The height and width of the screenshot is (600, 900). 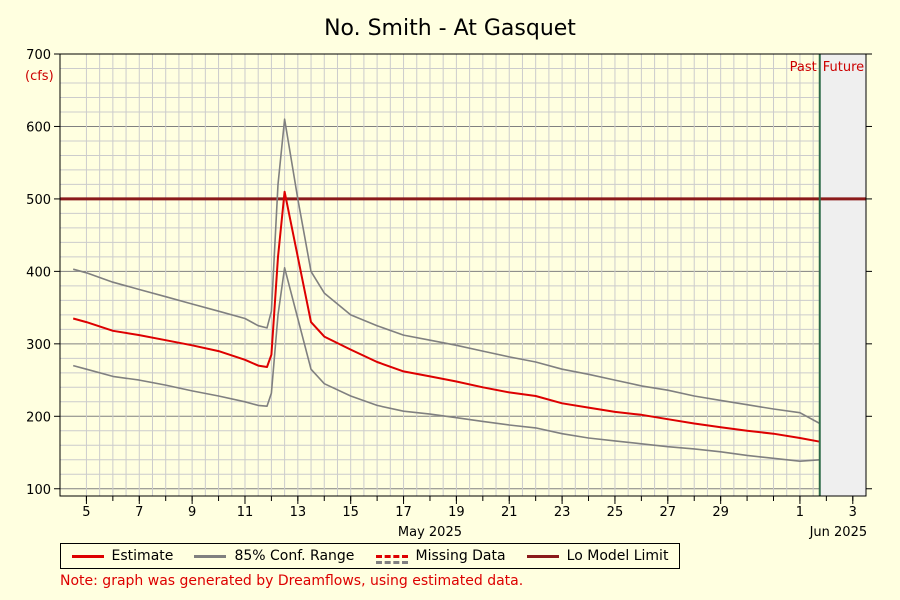 I want to click on legend-label-missing: Missing Data, so click(x=460, y=556).